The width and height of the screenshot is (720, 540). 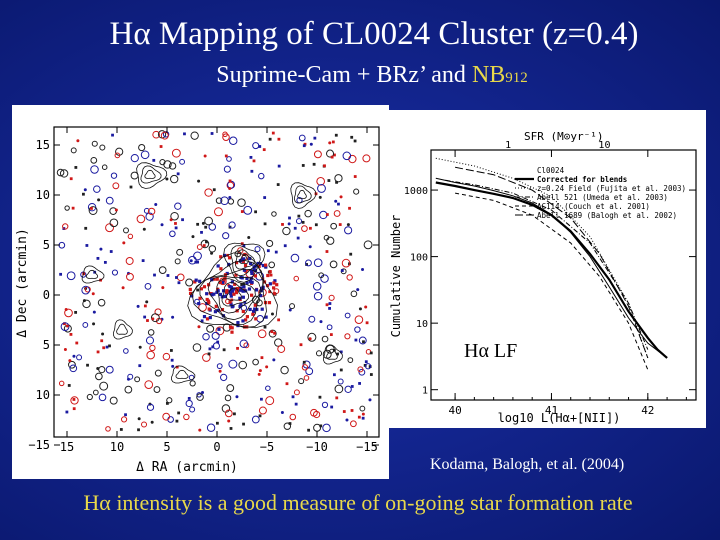 What do you see at coordinates (607, 215) in the screenshot?
I see `lf-legend-entry: Abell 1689 (Balogh et al. 2002)` at bounding box center [607, 215].